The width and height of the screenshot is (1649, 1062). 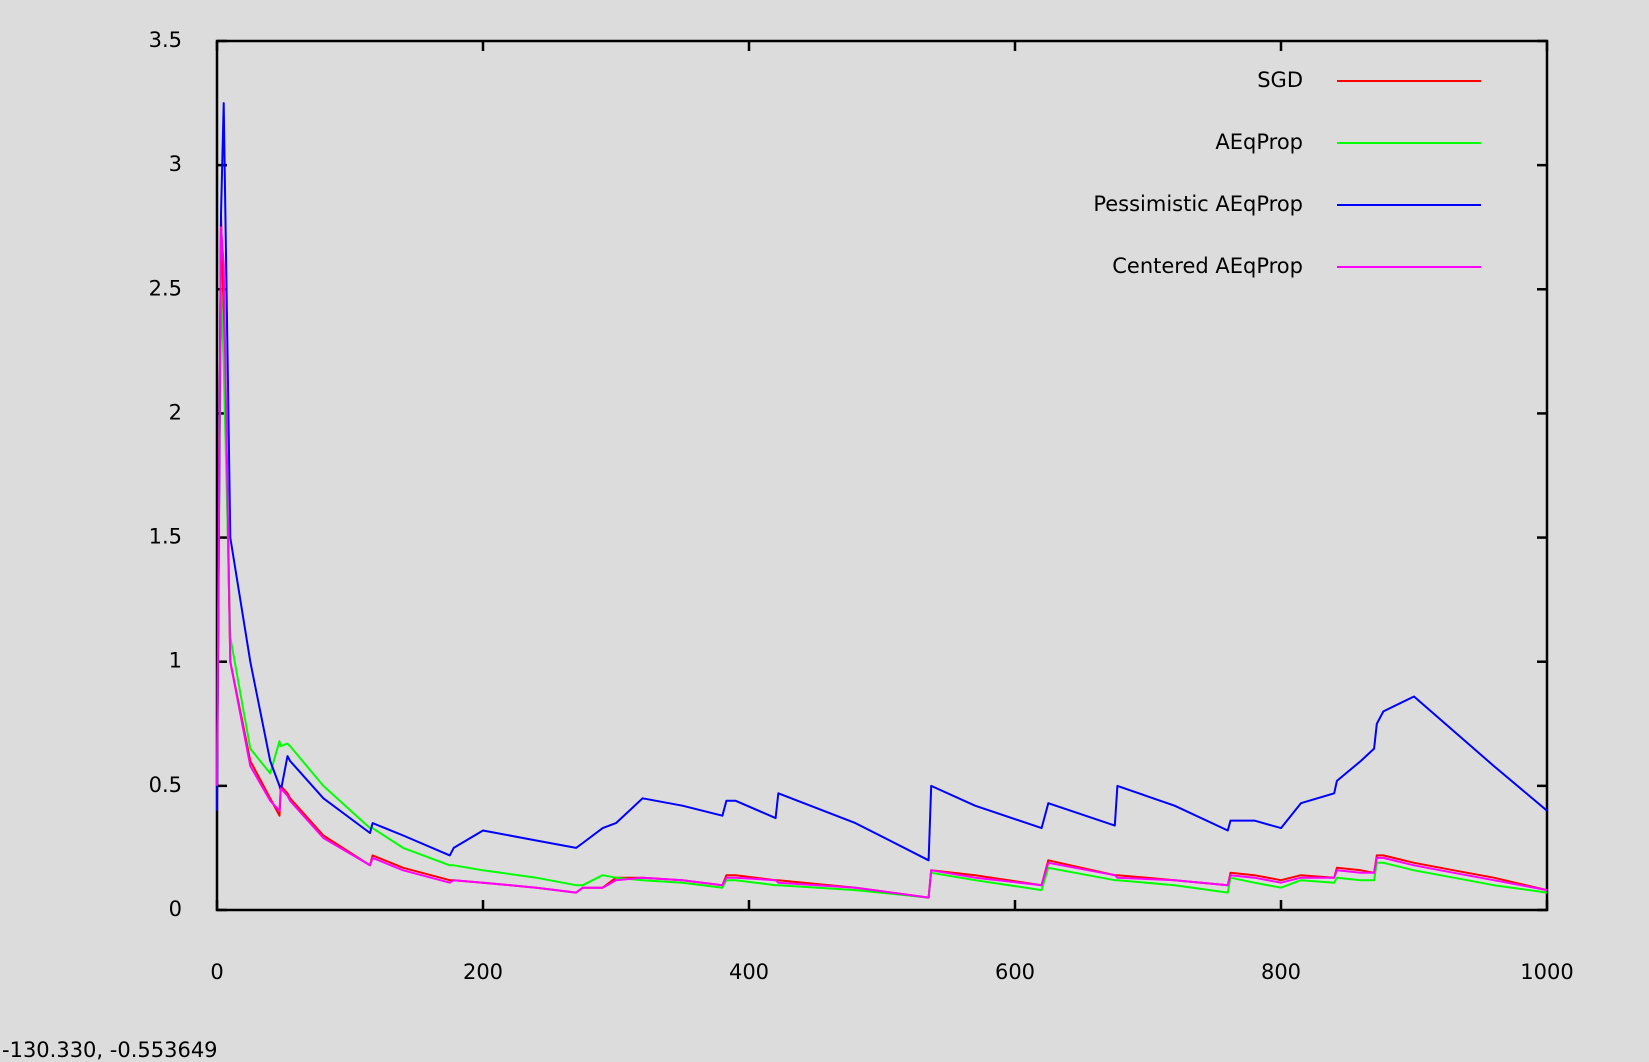 I want to click on x-tick-label: 800, so click(x=1281, y=972).